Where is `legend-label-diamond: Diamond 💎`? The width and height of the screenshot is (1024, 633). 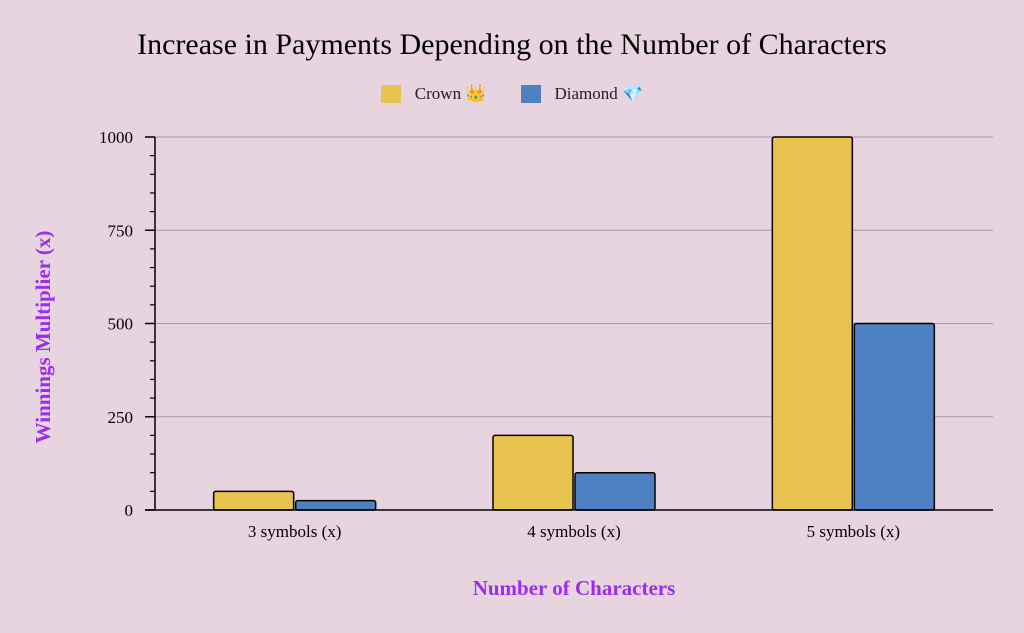
legend-label-diamond: Diamond 💎 is located at coordinates (599, 93).